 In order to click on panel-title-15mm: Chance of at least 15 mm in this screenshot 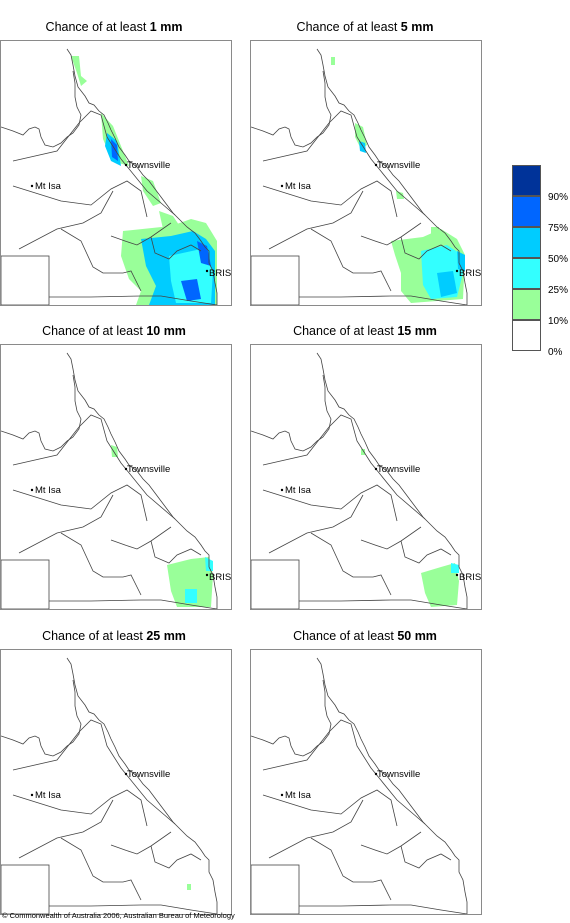, I will do `click(365, 331)`.